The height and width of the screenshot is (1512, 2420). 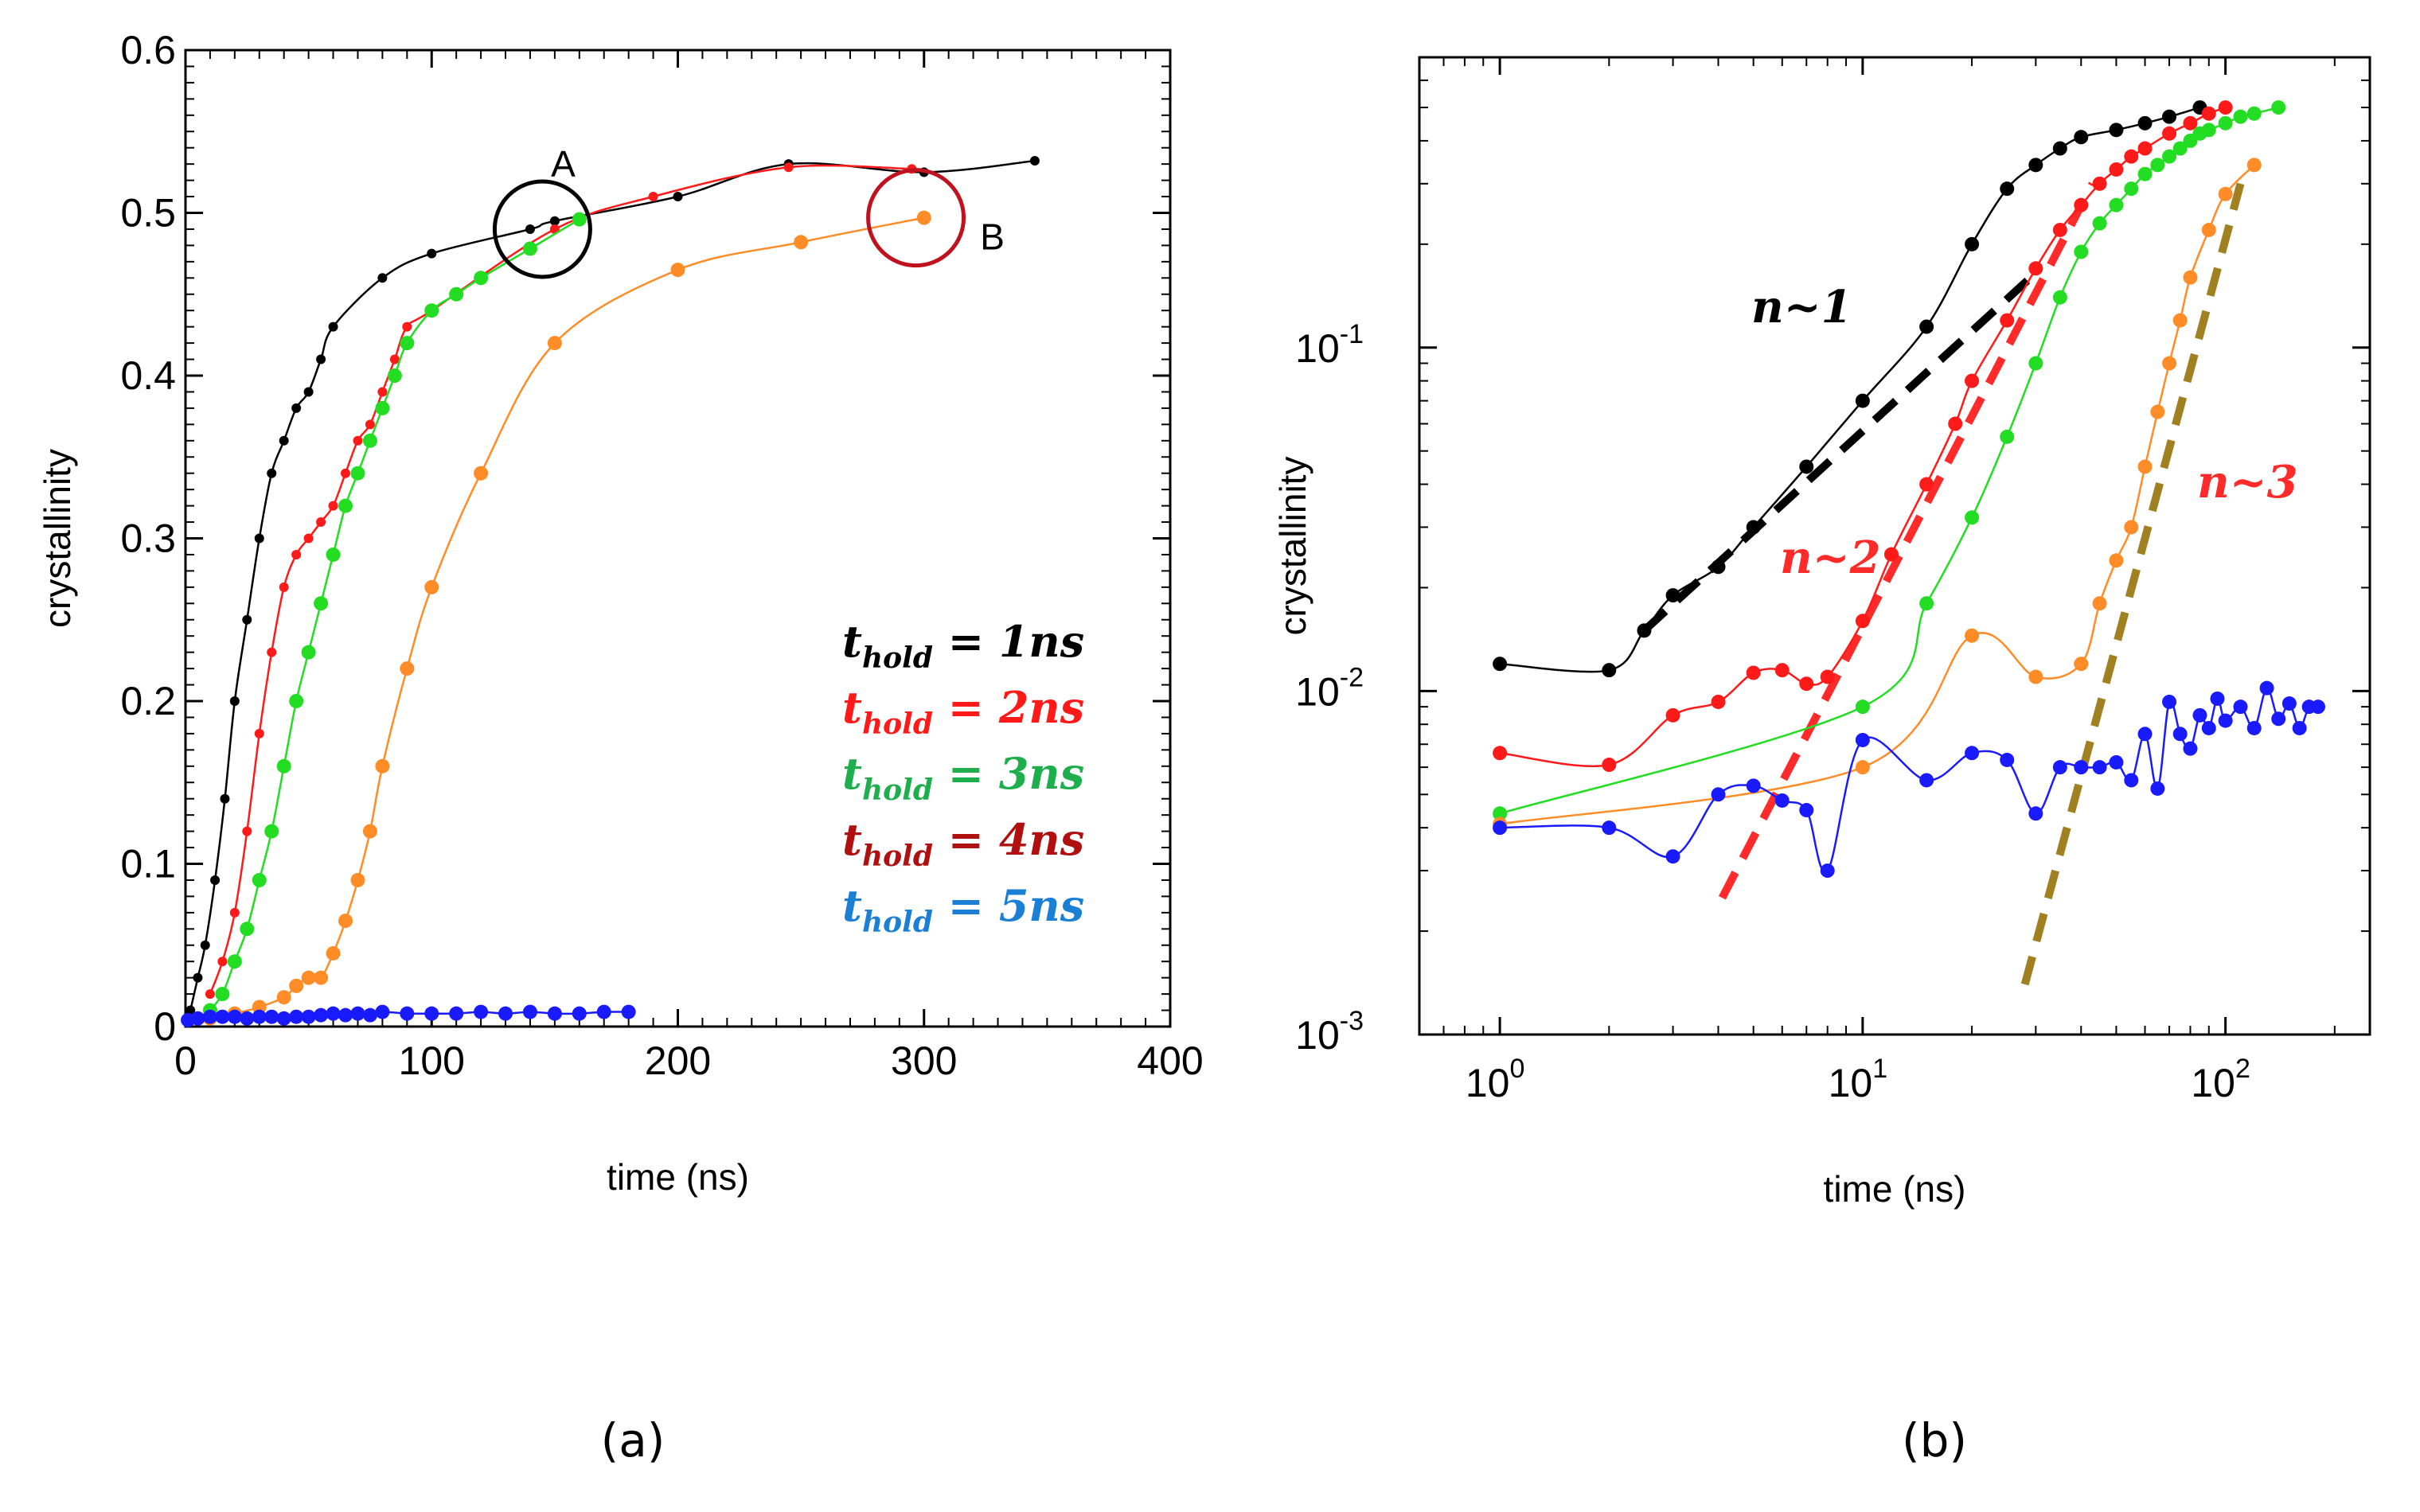 What do you see at coordinates (148, 538) in the screenshot?
I see `y-tick-label: 0.3` at bounding box center [148, 538].